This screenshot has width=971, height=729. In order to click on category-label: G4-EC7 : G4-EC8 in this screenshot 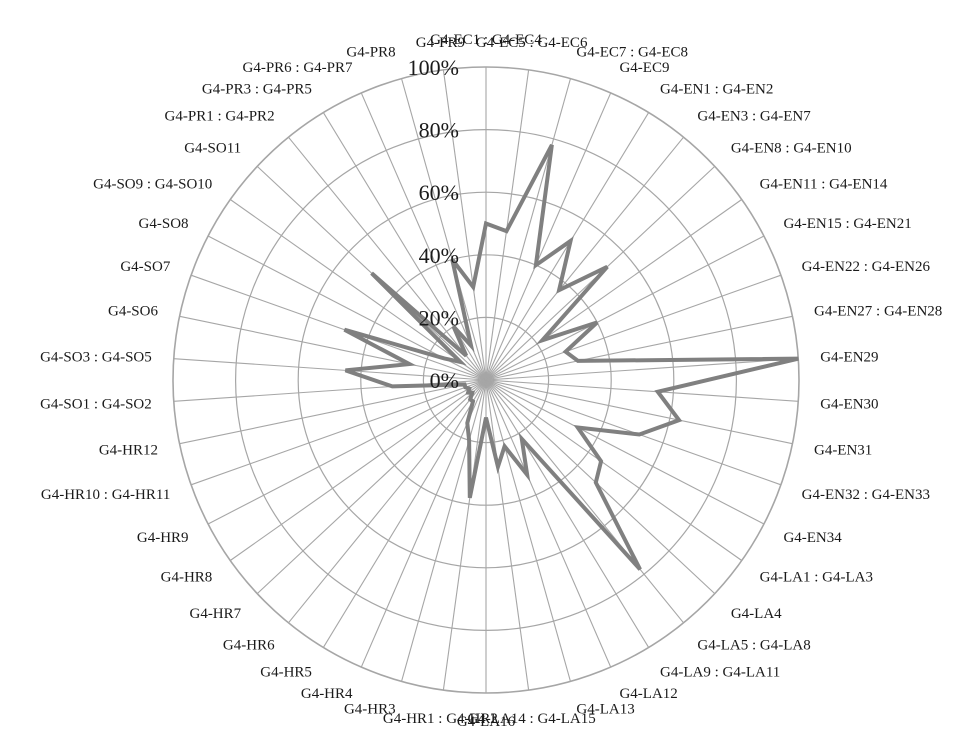, I will do `click(632, 53)`.